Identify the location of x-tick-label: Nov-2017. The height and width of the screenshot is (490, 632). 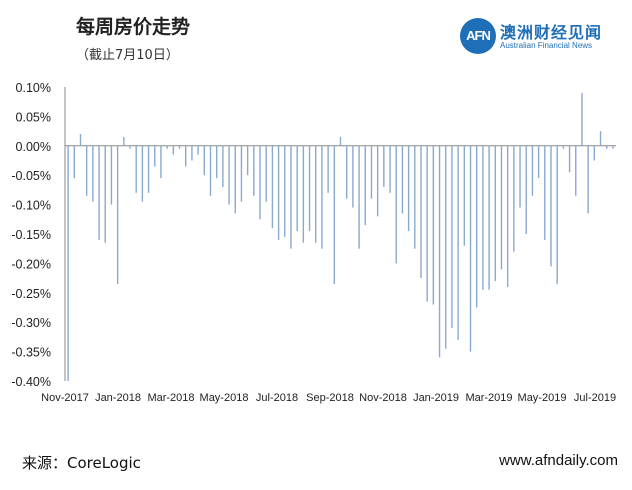
(65, 398).